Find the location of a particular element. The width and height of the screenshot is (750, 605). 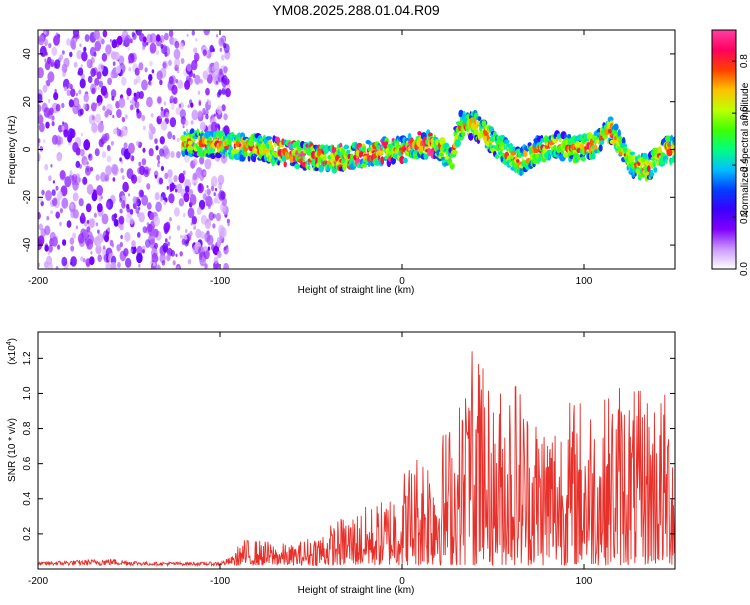

snr-y-label: SNR (10 * v/v) is located at coordinates (12, 450).